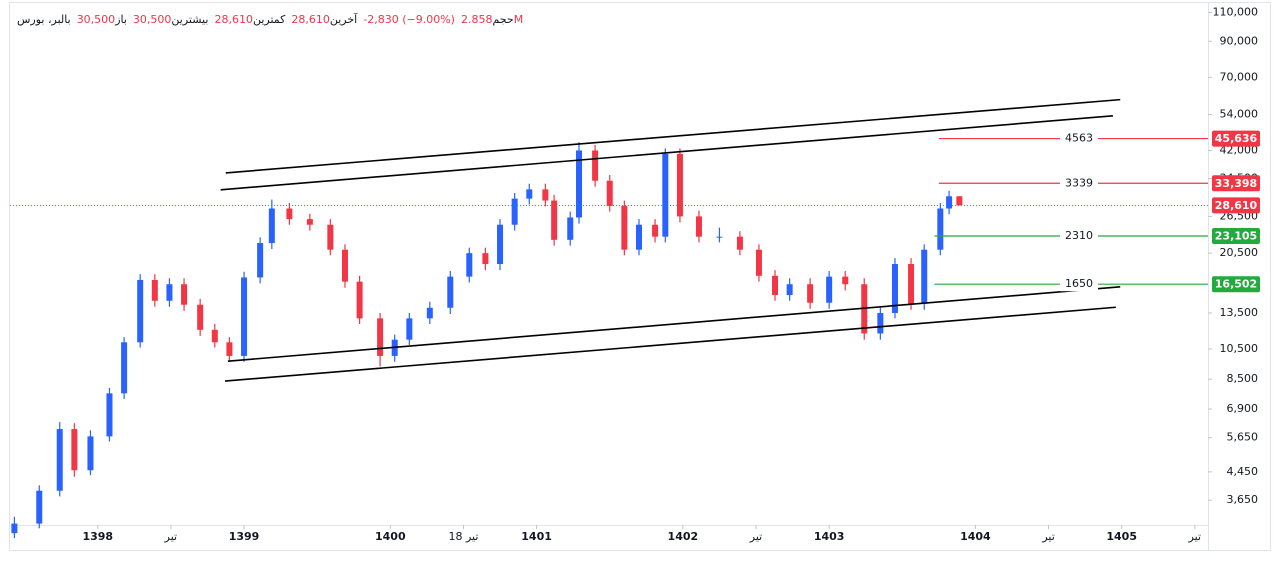 This screenshot has width=1280, height=561. I want to click on price-tag-label: 16,502, so click(1236, 284).